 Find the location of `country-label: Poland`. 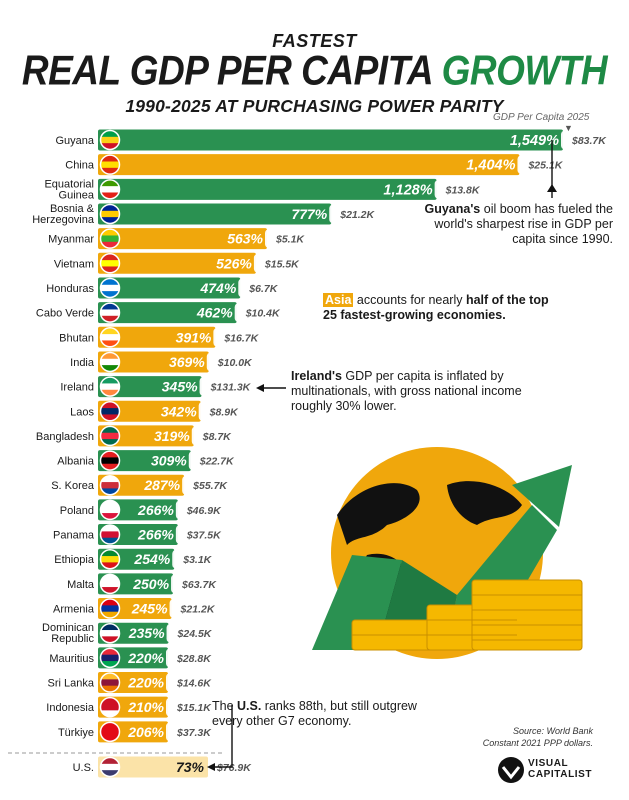

country-label: Poland is located at coordinates (77, 511).